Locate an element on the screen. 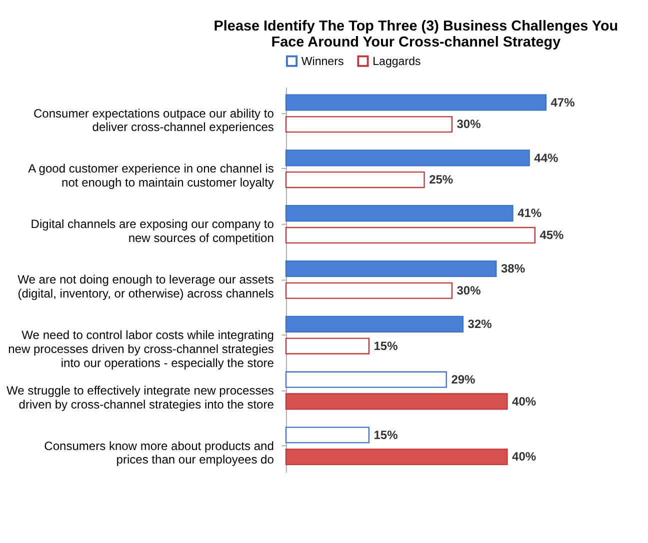 This screenshot has height=543, width=648. data-label: 38% is located at coordinates (513, 269).